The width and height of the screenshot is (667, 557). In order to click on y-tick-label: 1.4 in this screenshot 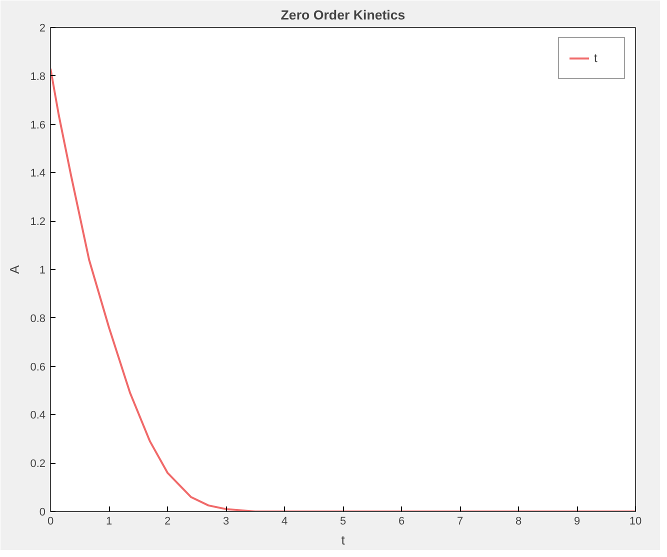, I will do `click(38, 174)`.